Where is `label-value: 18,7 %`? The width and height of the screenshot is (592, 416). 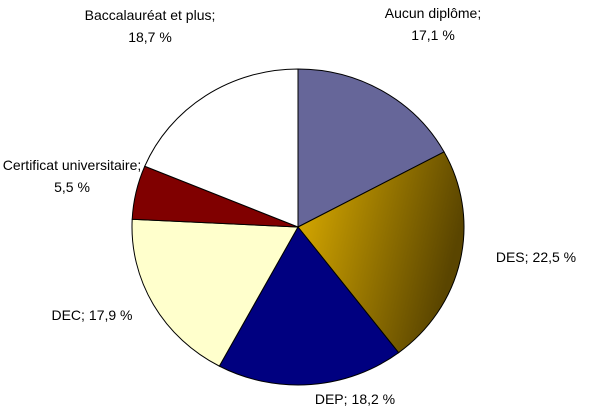
label-value: 18,7 % is located at coordinates (150, 37).